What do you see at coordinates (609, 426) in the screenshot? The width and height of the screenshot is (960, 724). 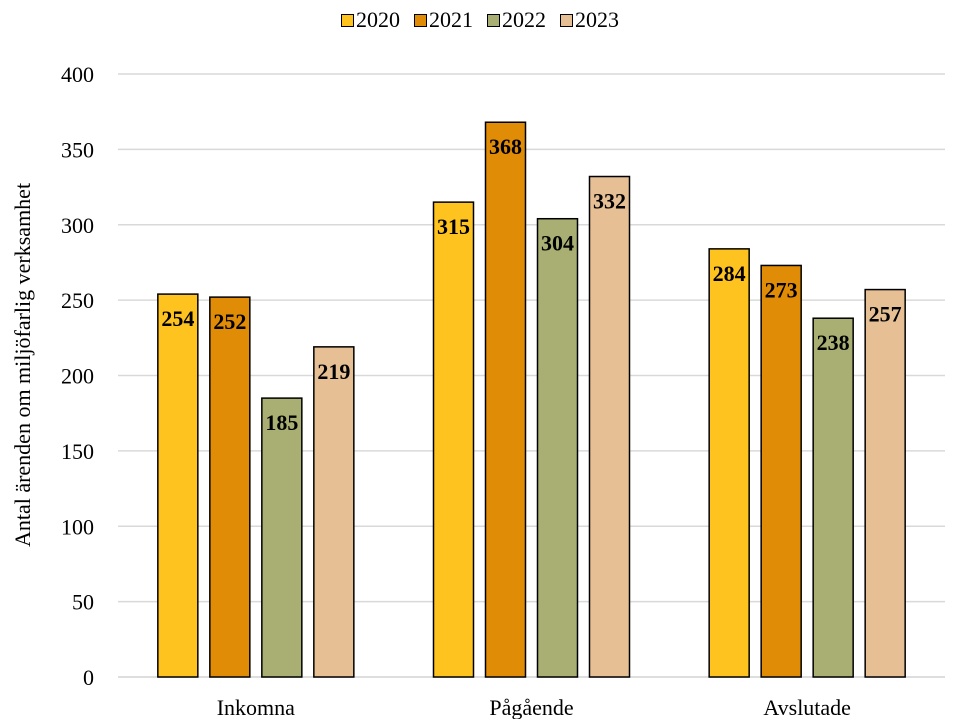 I see `bar-2023-Pågående` at bounding box center [609, 426].